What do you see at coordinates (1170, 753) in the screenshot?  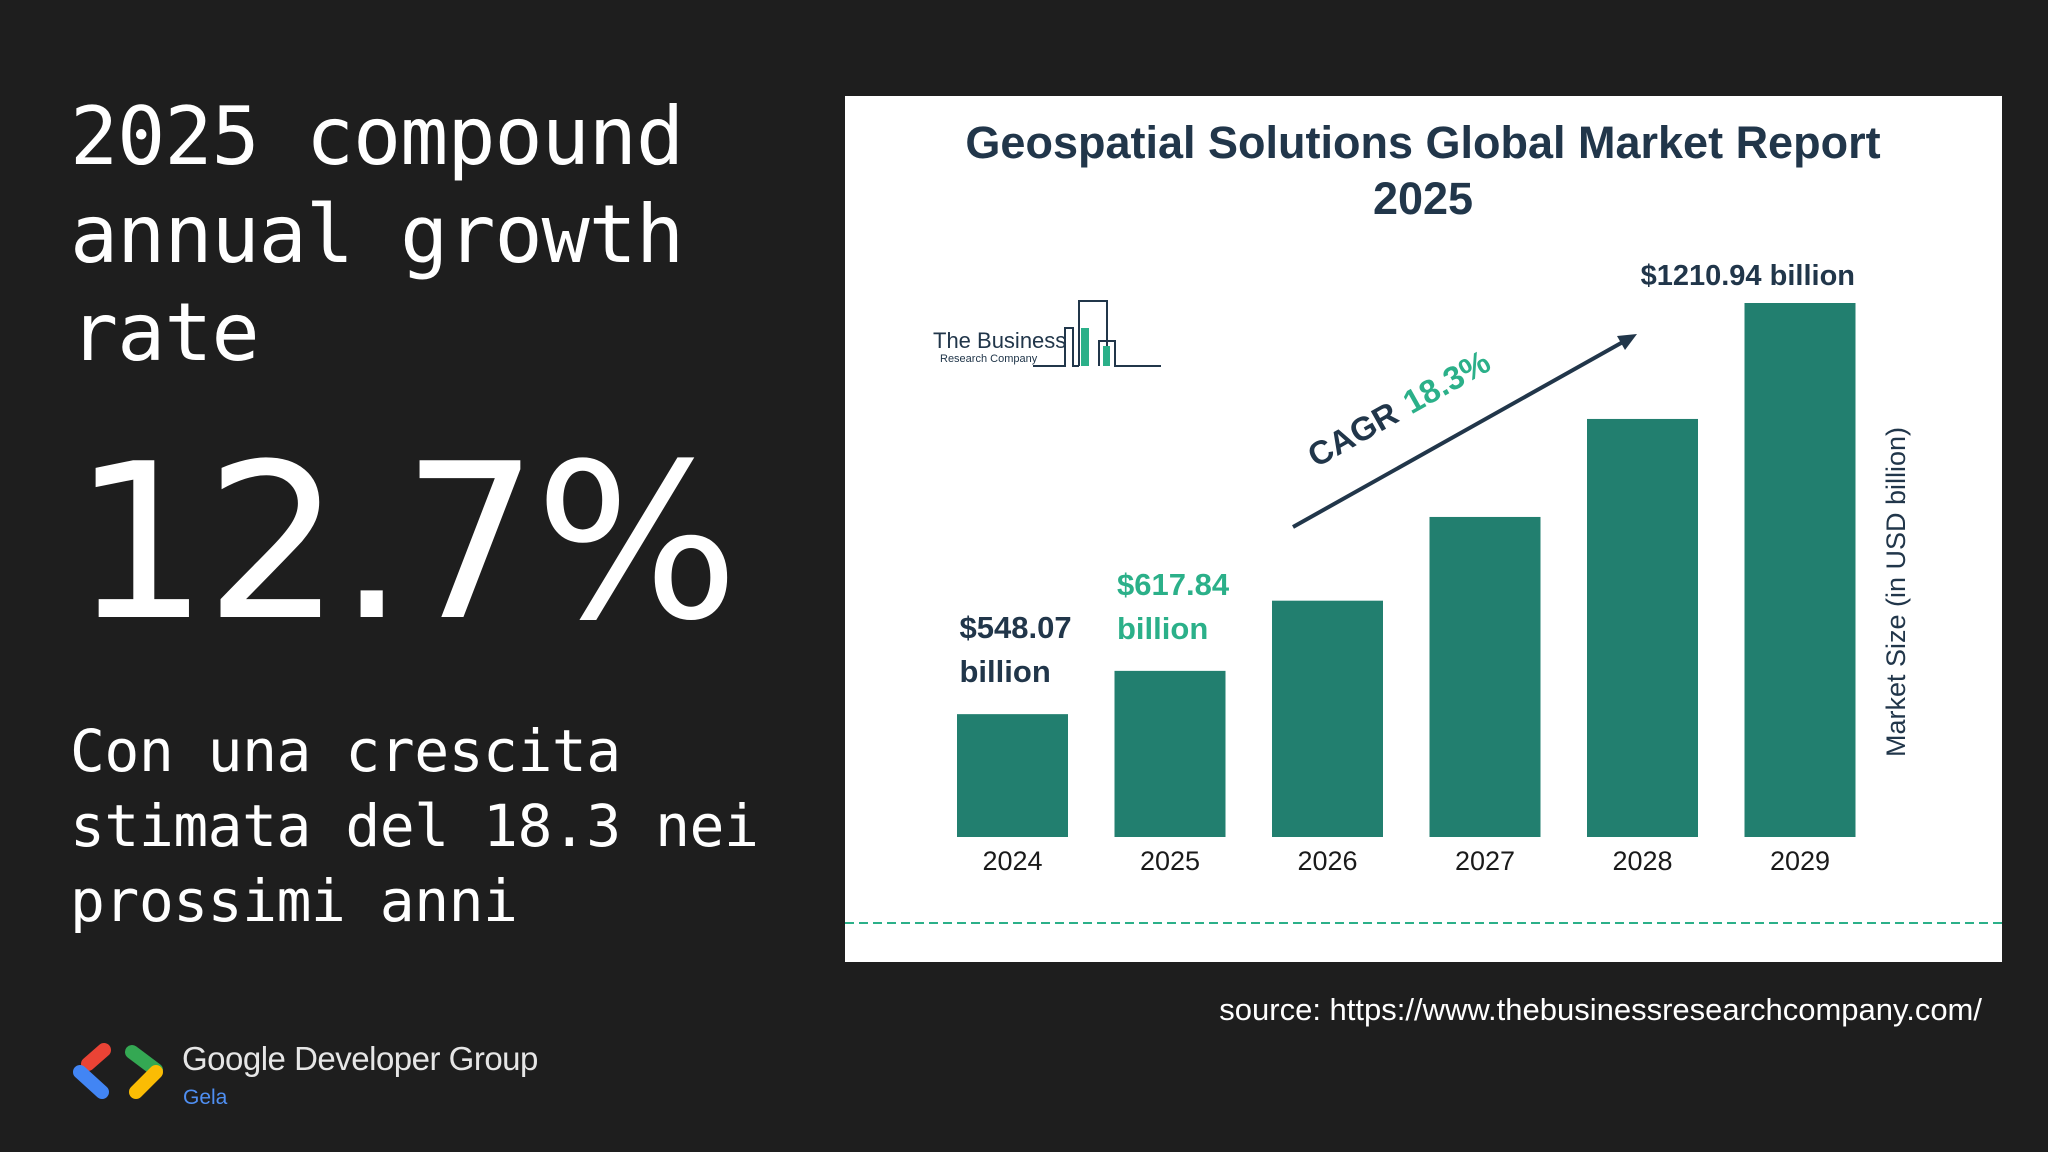 I see `bar-2025` at bounding box center [1170, 753].